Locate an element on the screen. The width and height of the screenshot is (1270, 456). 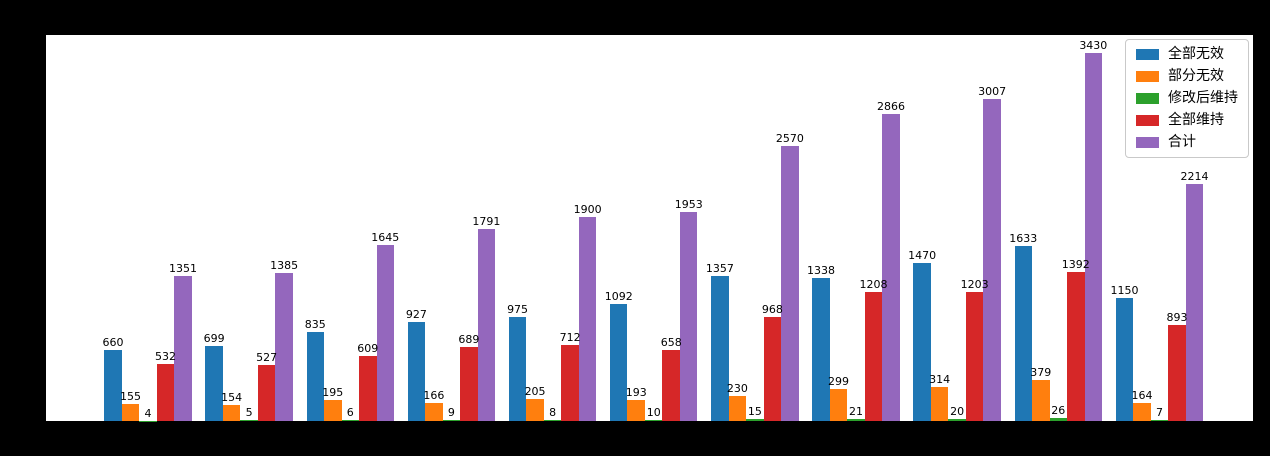
bar-series2-group4 is located at coordinates (552, 420).